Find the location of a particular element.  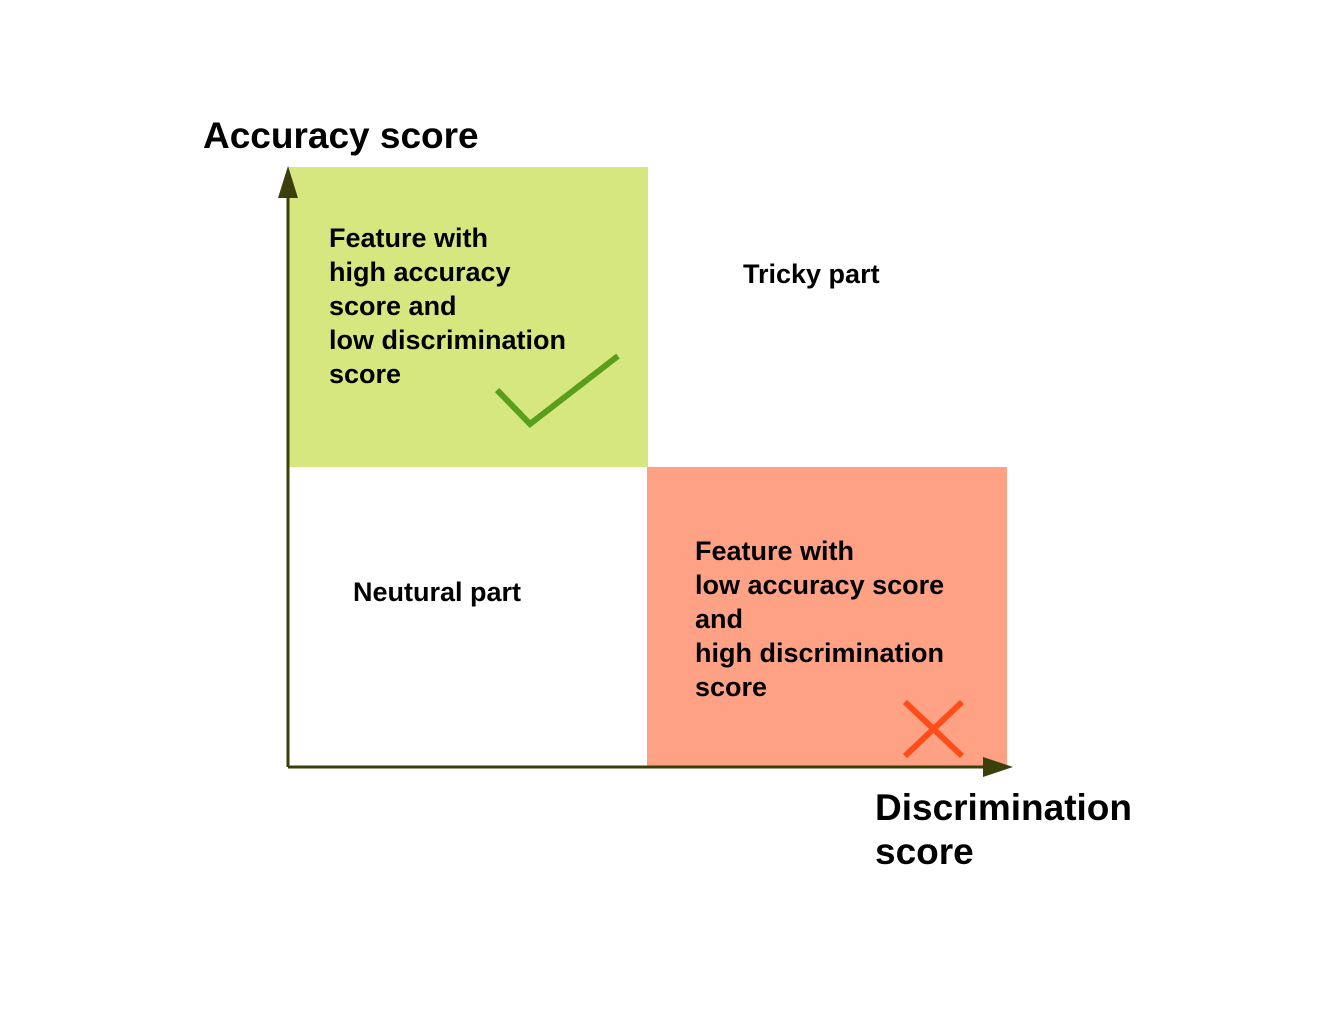

good-feature-line: high accuracy is located at coordinates (420, 272).